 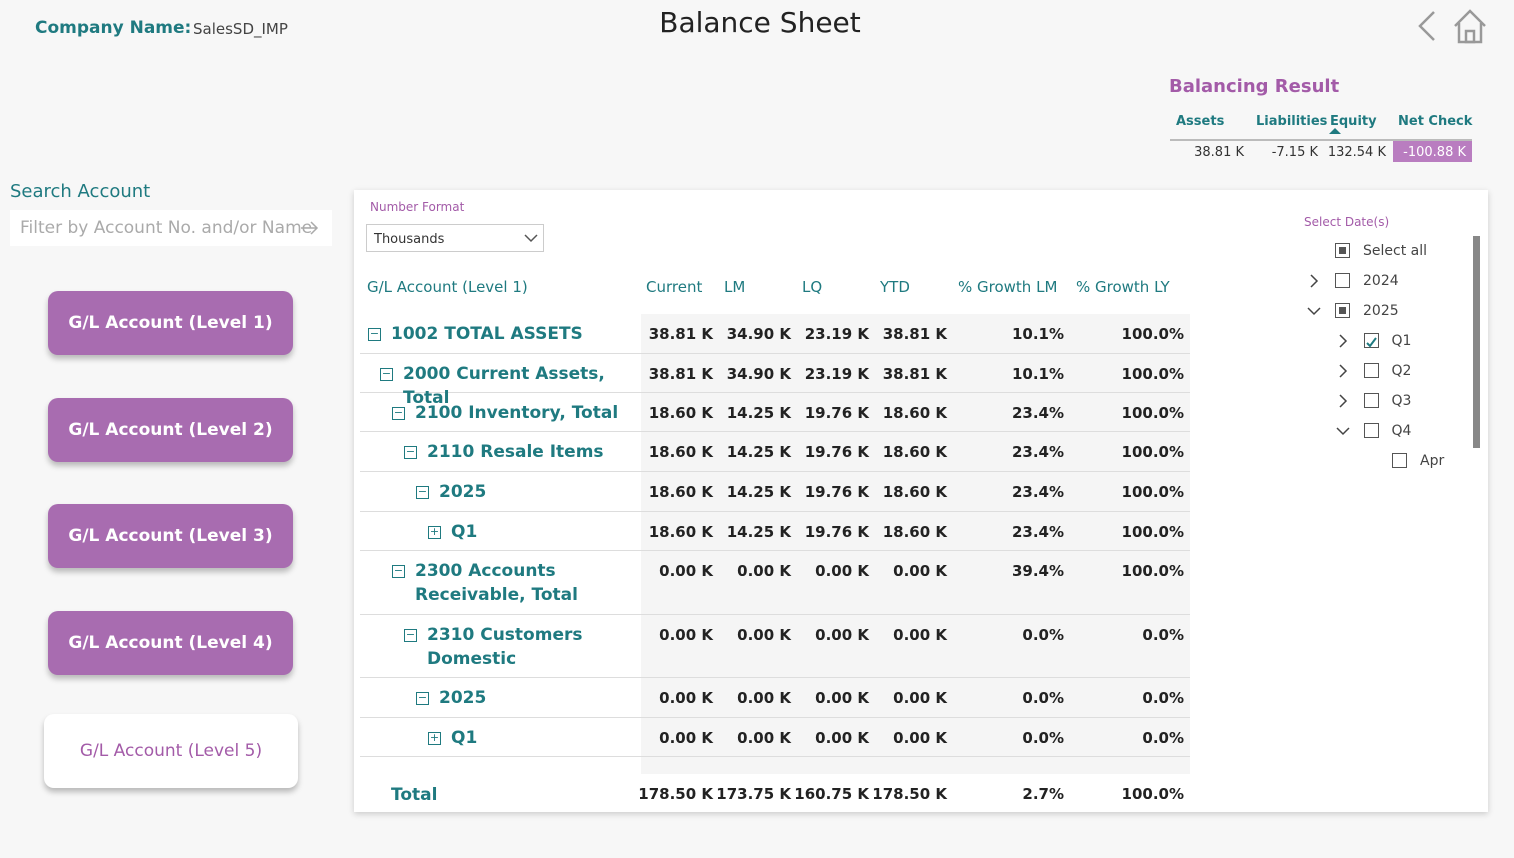 I want to click on net-check-highlight, so click(x=1432, y=151).